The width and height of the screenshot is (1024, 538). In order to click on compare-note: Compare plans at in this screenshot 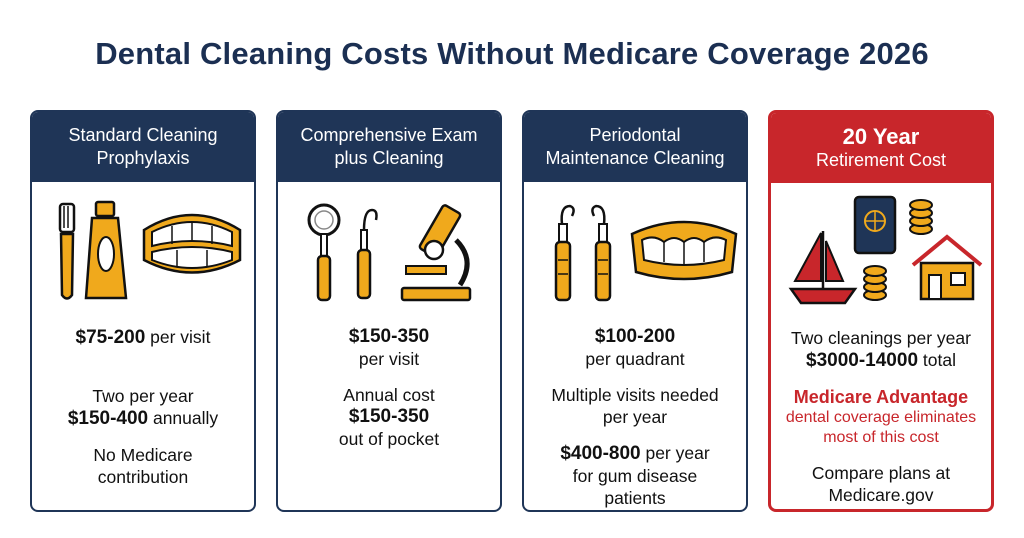, I will do `click(881, 473)`.